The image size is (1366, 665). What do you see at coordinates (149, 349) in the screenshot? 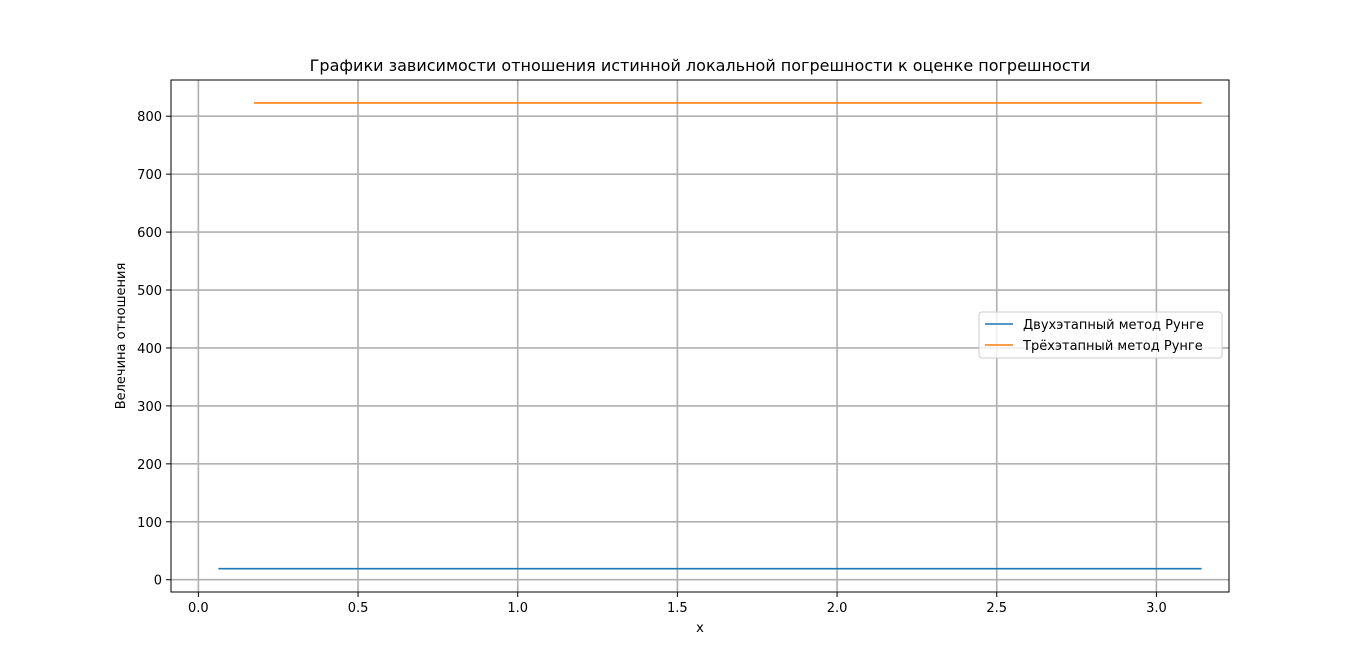
I see `y-tick-label: 400` at bounding box center [149, 349].